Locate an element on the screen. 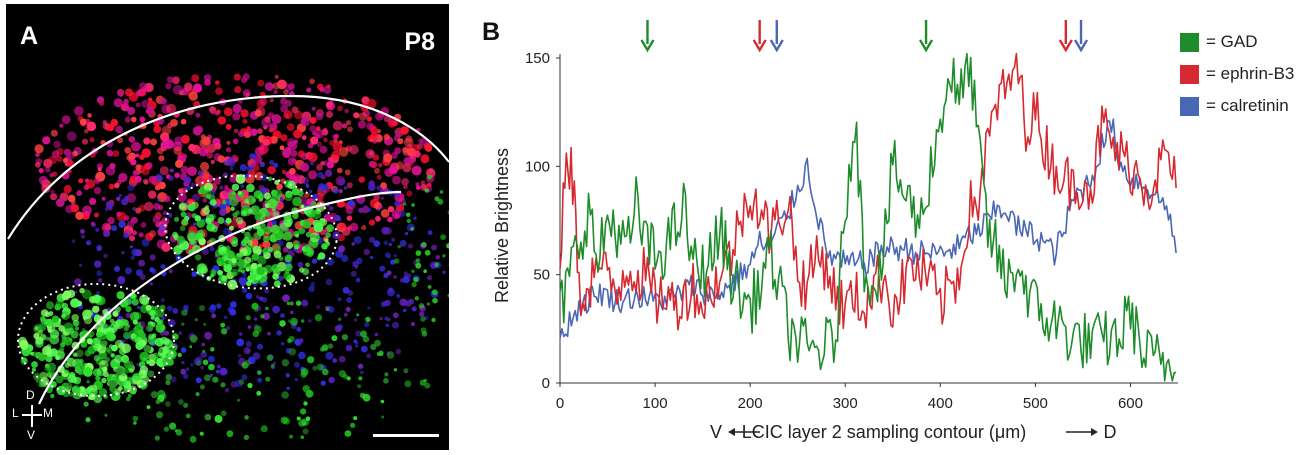 This screenshot has width=1300, height=455. layer-contour-line is located at coordinates (220, 297).